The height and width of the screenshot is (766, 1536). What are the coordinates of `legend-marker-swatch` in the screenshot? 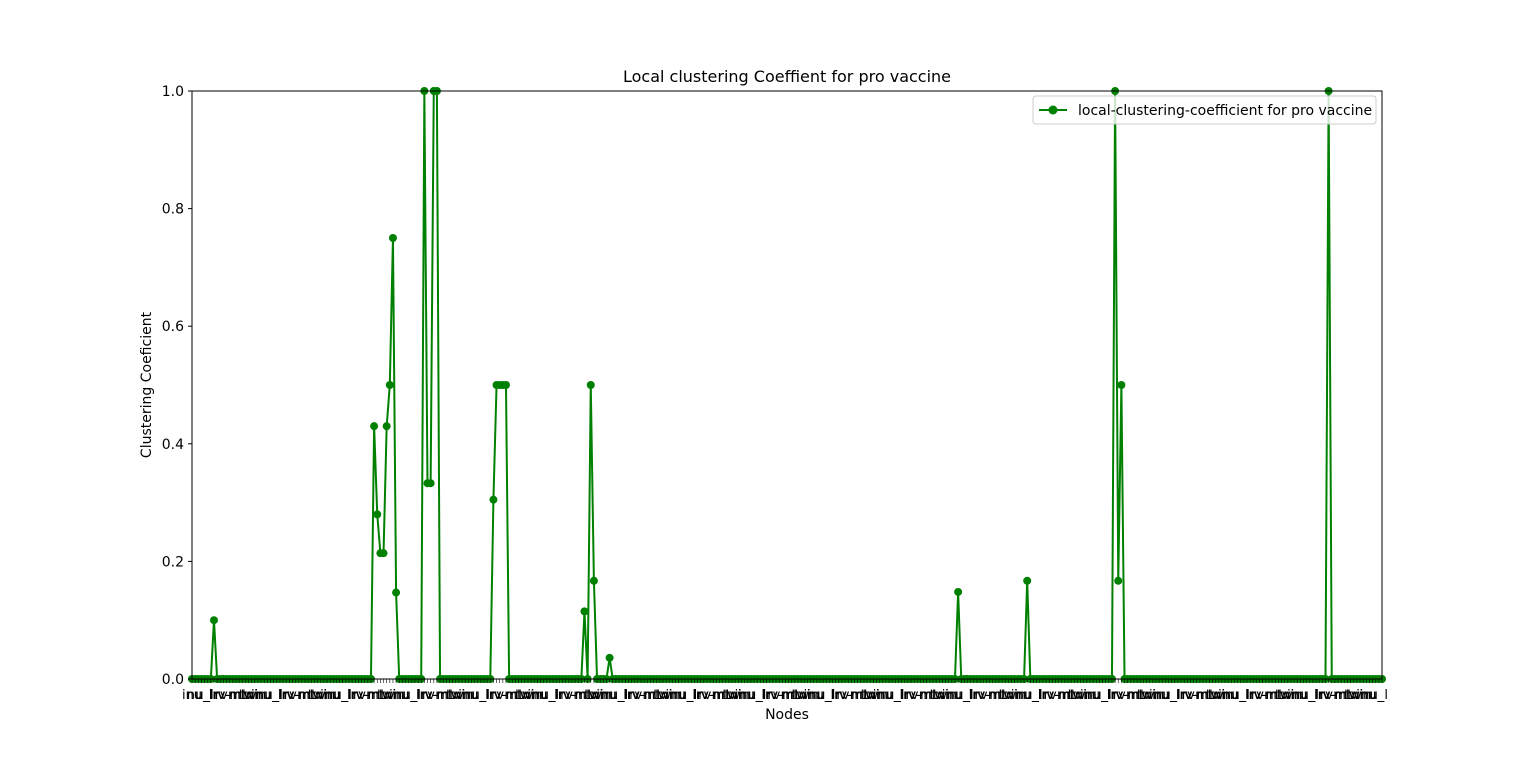 It's located at (1053, 110).